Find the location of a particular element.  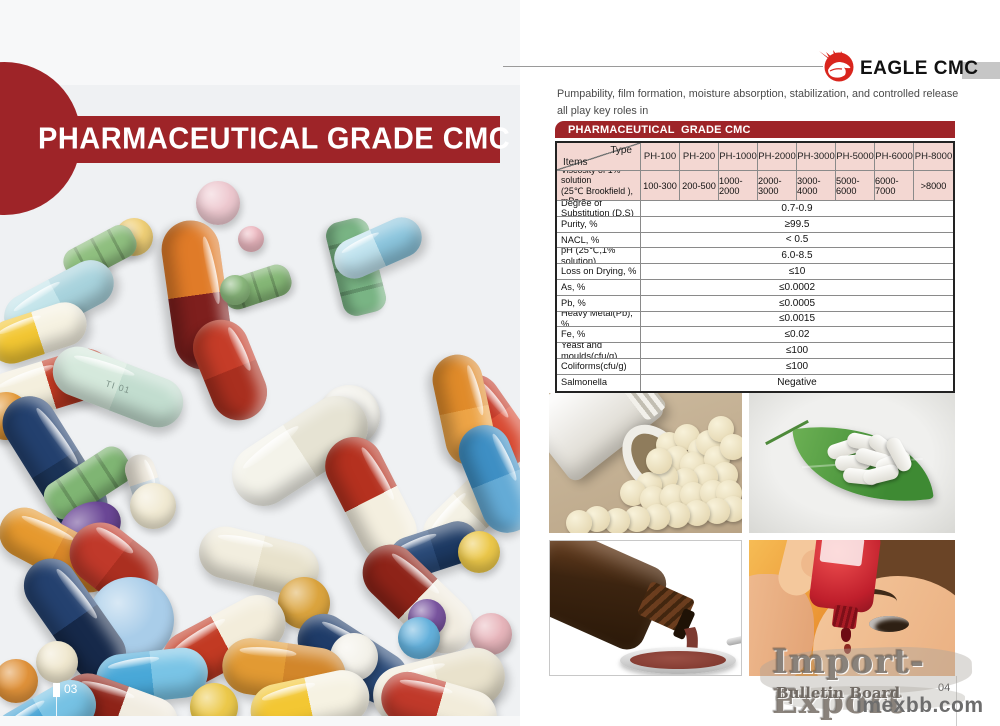

table-col-header: PH-5000 is located at coordinates (855, 157).